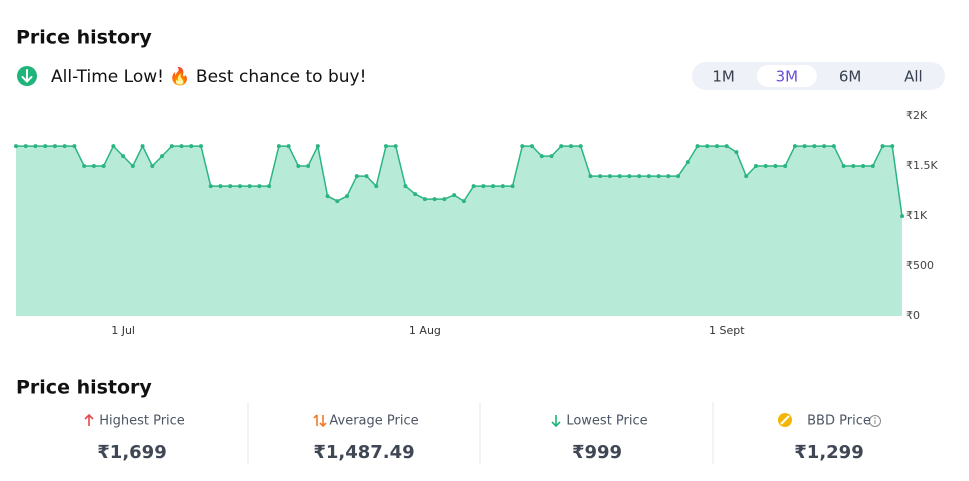 The width and height of the screenshot is (969, 481). What do you see at coordinates (839, 421) in the screenshot?
I see `stat-label: BBD Price` at bounding box center [839, 421].